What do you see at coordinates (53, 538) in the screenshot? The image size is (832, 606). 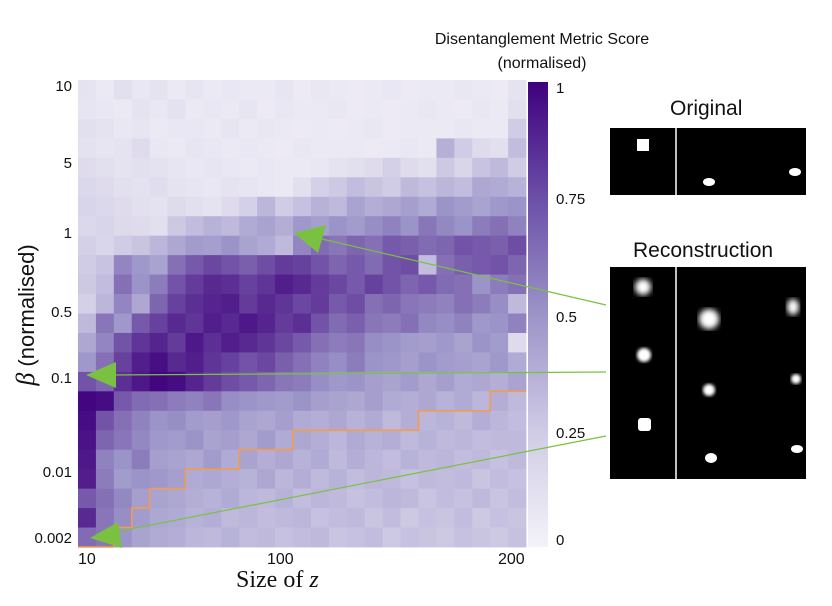 I see `y-tick-0-002: 0.002` at bounding box center [53, 538].